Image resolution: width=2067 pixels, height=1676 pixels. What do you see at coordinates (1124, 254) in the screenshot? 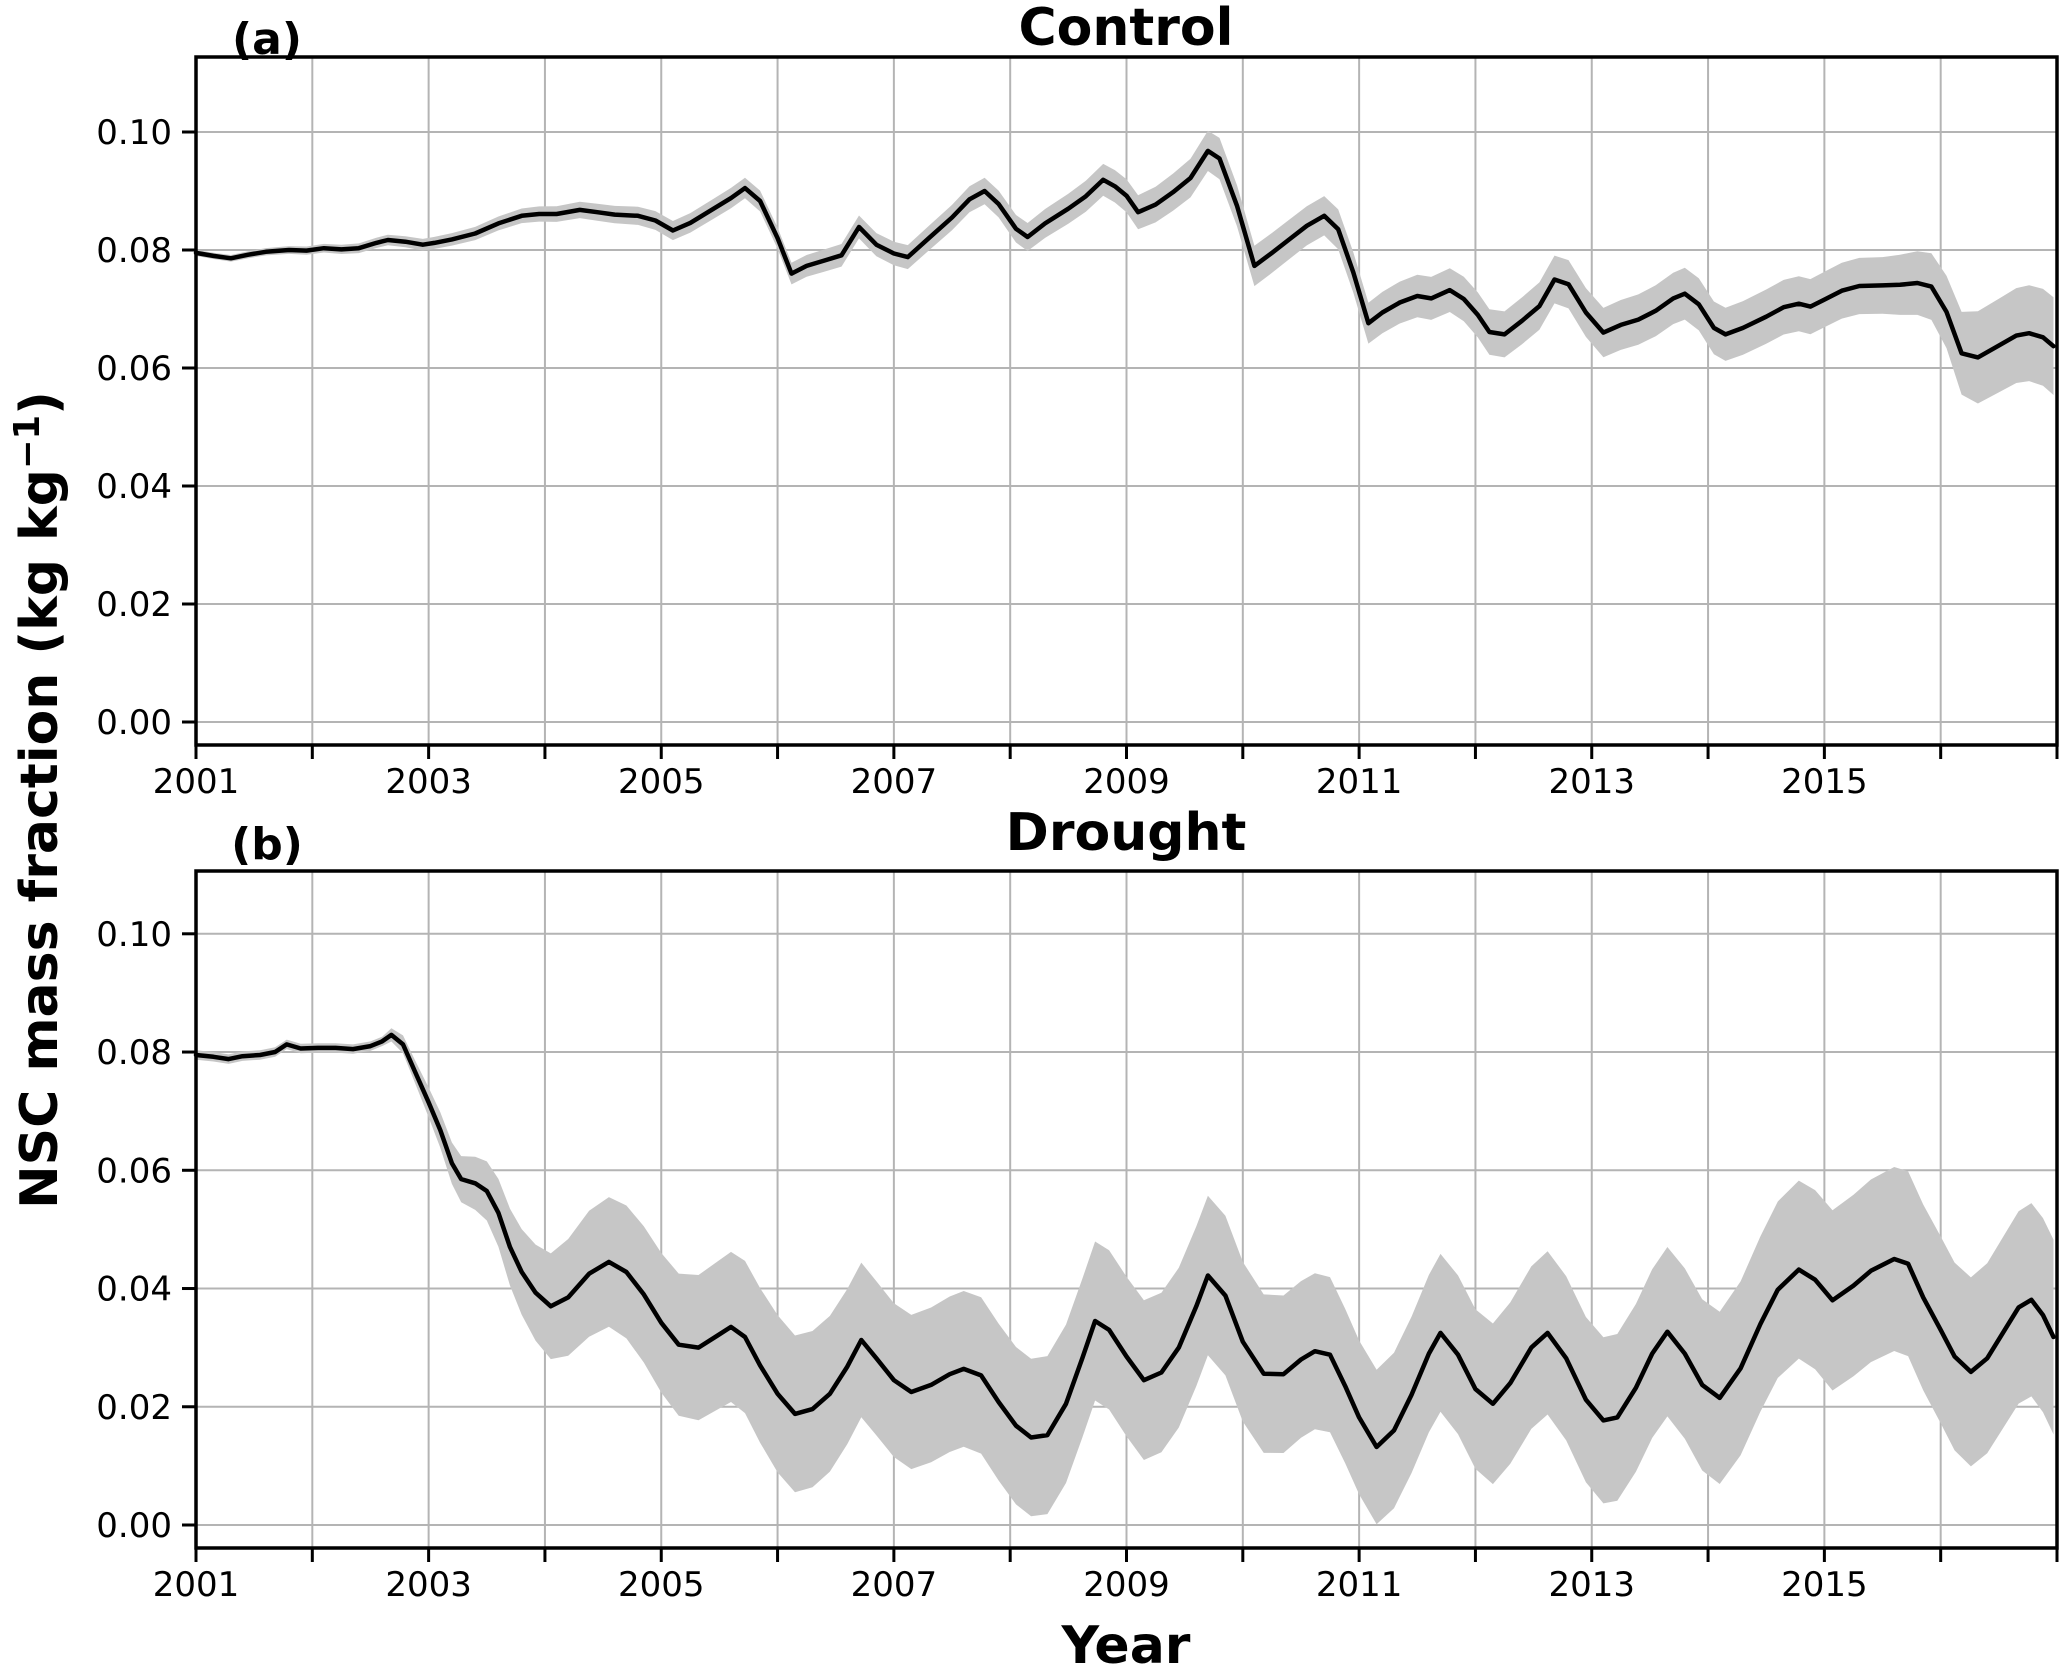
I see `nsc-line` at bounding box center [1124, 254].